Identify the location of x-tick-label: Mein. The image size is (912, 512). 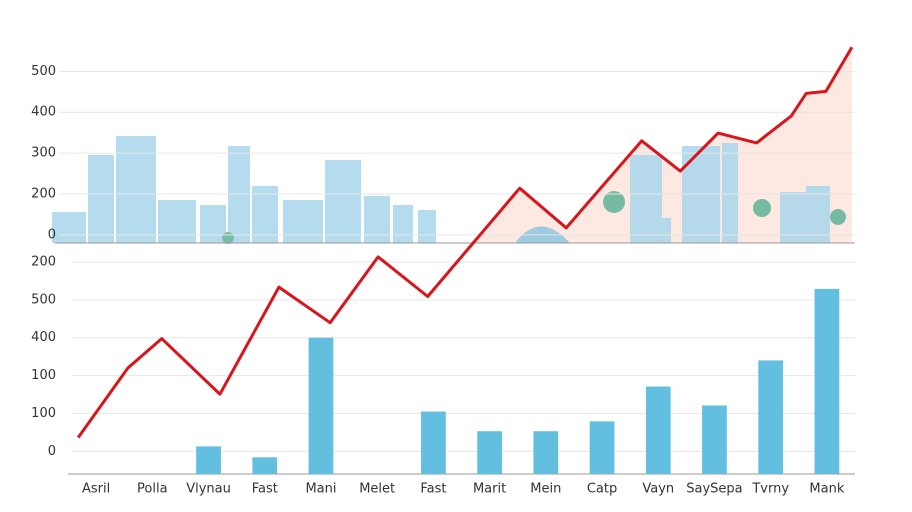
(545, 489).